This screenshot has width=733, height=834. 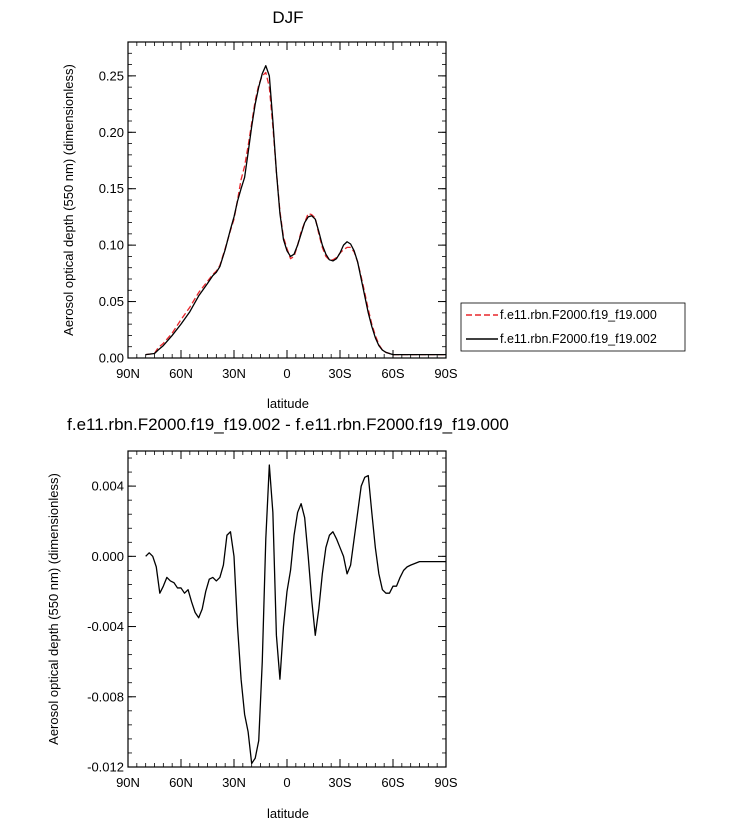 I want to click on aod-x-tick-label: 30N, so click(x=234, y=373).